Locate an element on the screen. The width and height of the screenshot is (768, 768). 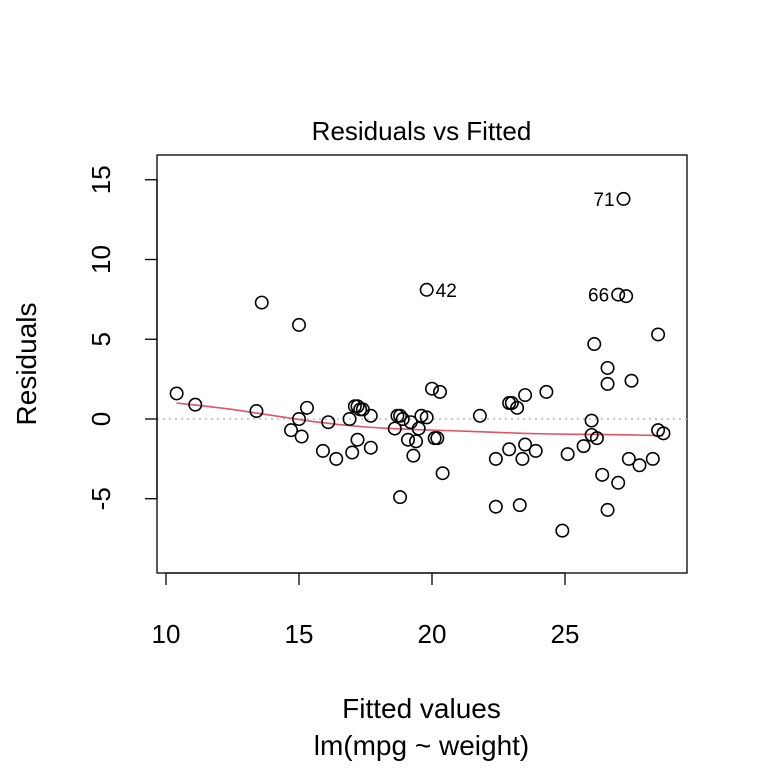
x-tick-label: 20 is located at coordinates (432, 634).